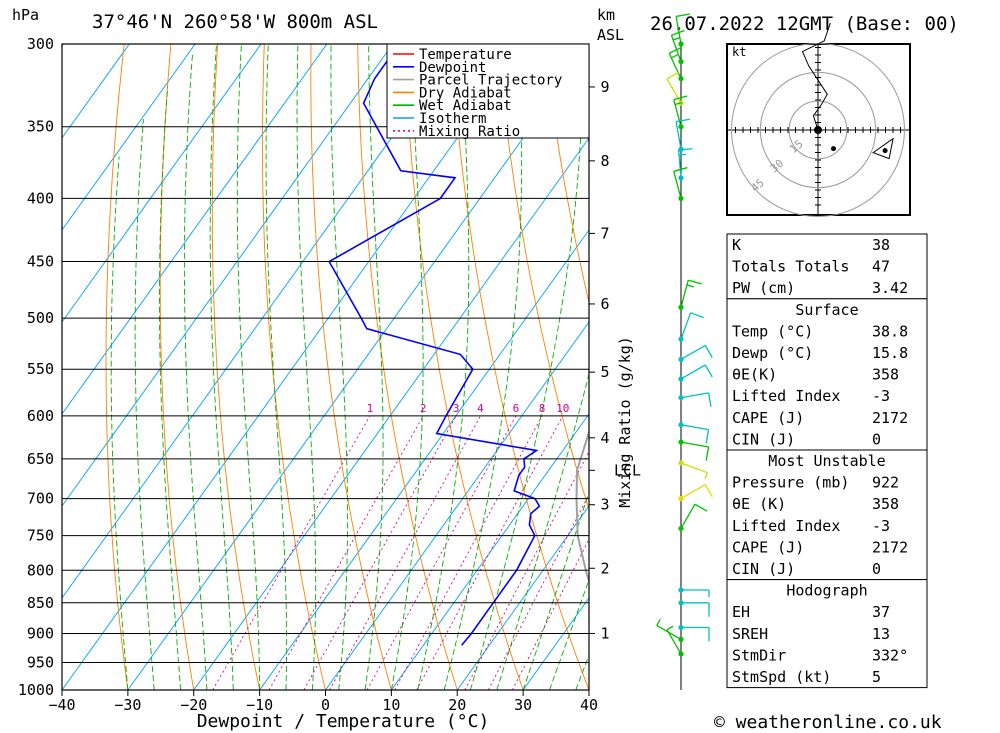 The width and height of the screenshot is (1000, 733). What do you see at coordinates (452, 68) in the screenshot?
I see `legend-label: Dewpoint` at bounding box center [452, 68].